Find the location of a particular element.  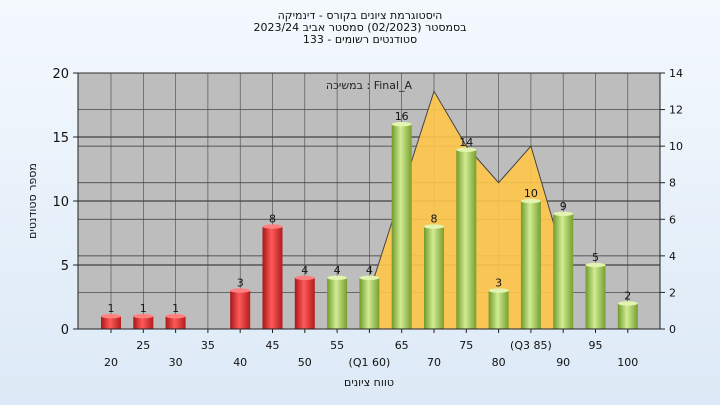

x-tick-label: 35 is located at coordinates (208, 345).